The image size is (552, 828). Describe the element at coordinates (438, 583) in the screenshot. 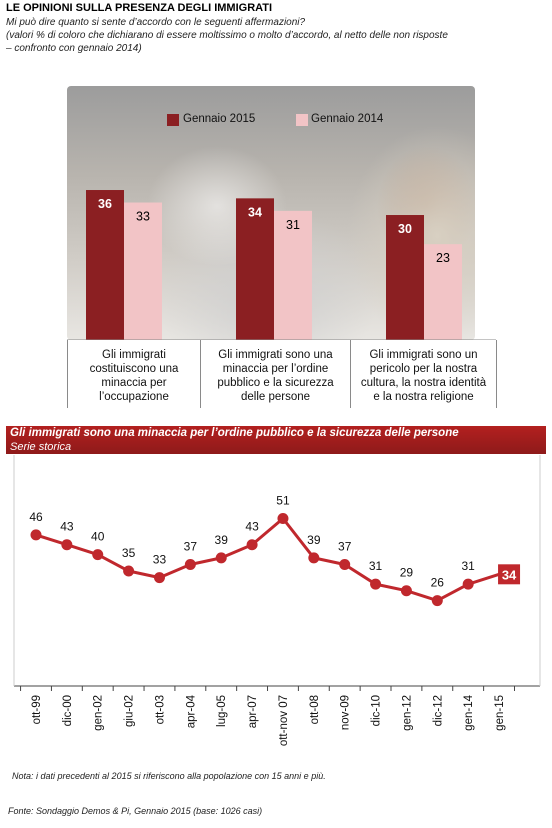

I see `data-label: 26` at that location.